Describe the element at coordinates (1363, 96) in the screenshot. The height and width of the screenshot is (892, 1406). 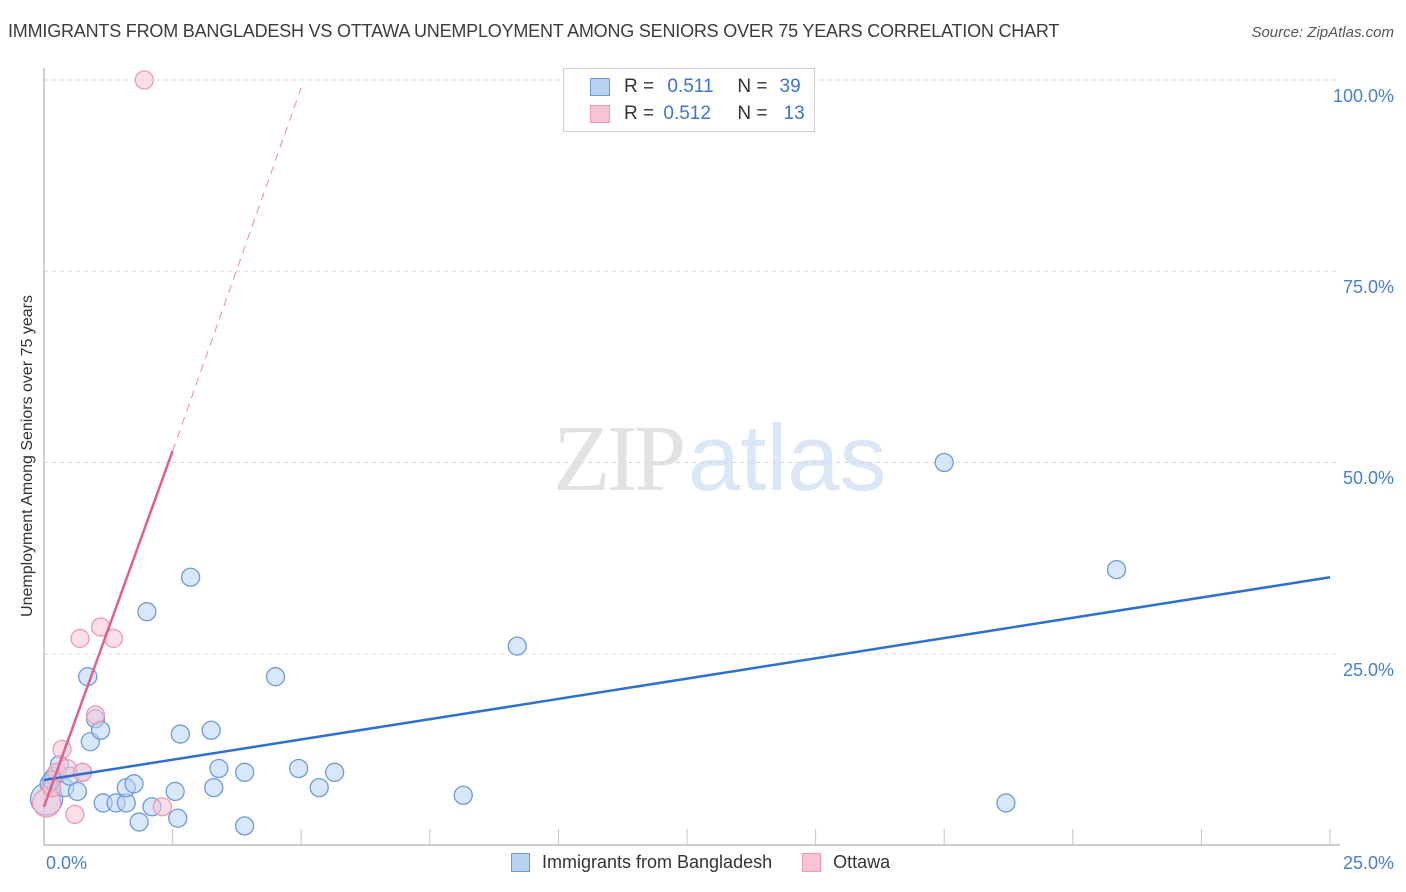
I see `y-tick-100: 100.0%` at that location.